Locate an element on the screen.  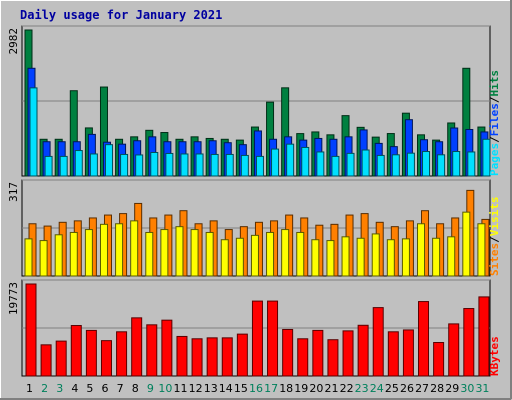
y-max-label: 317 is located at coordinates (13, 192).